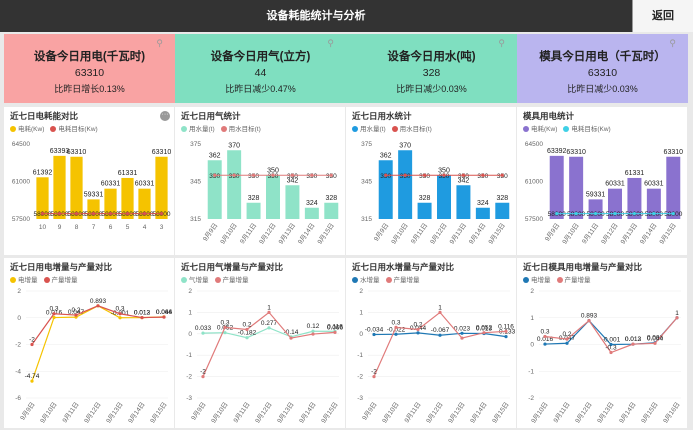  Describe the element at coordinates (662, 16) in the screenshot. I see `back-button: 返回` at that location.